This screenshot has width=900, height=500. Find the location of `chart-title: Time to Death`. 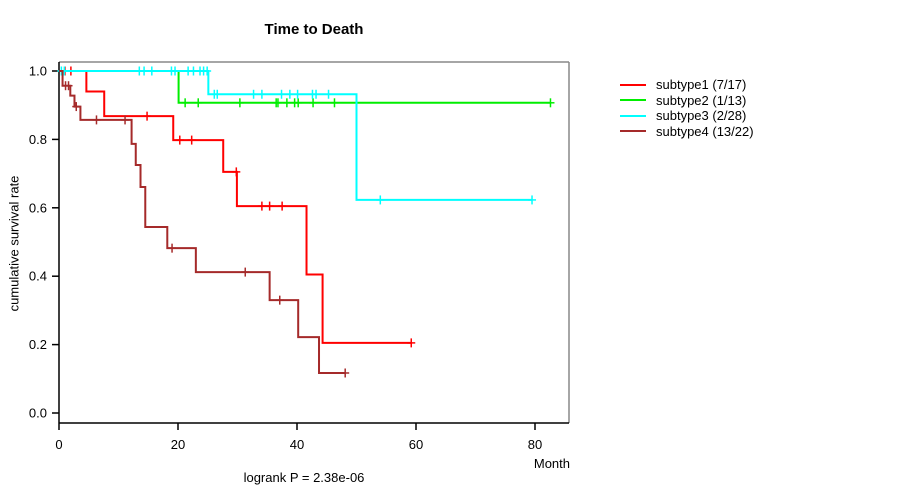

chart-title: Time to Death is located at coordinates (314, 29).